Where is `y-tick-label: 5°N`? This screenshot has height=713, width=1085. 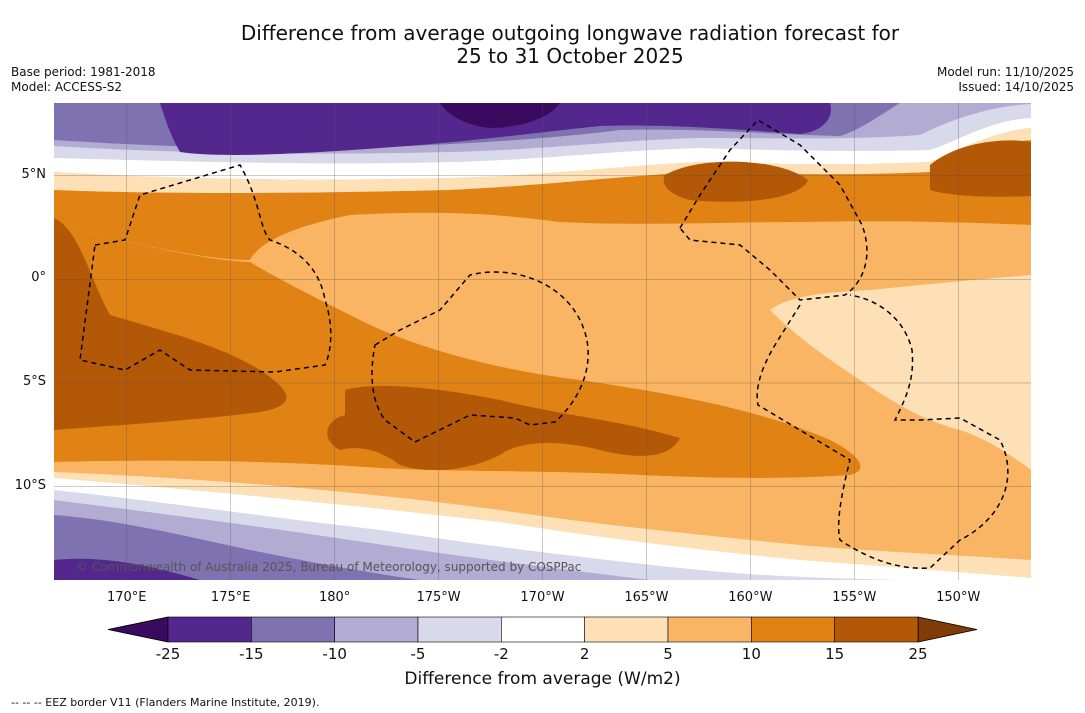 y-tick-label: 5°N is located at coordinates (34, 174).